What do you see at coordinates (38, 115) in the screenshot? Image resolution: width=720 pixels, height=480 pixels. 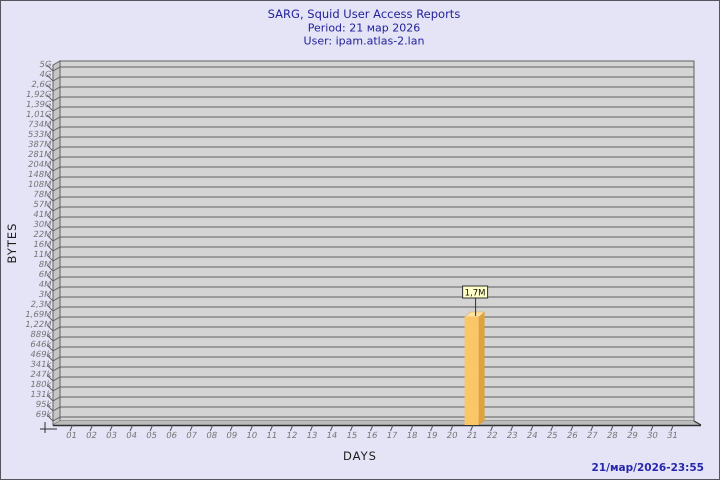 I see `y-tick-label: 1,01G` at bounding box center [38, 115].